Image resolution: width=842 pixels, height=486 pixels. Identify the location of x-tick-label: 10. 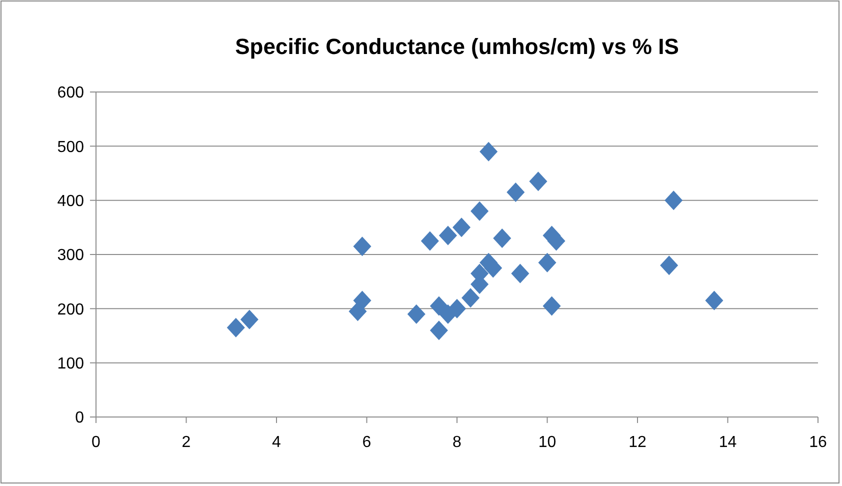
(547, 442).